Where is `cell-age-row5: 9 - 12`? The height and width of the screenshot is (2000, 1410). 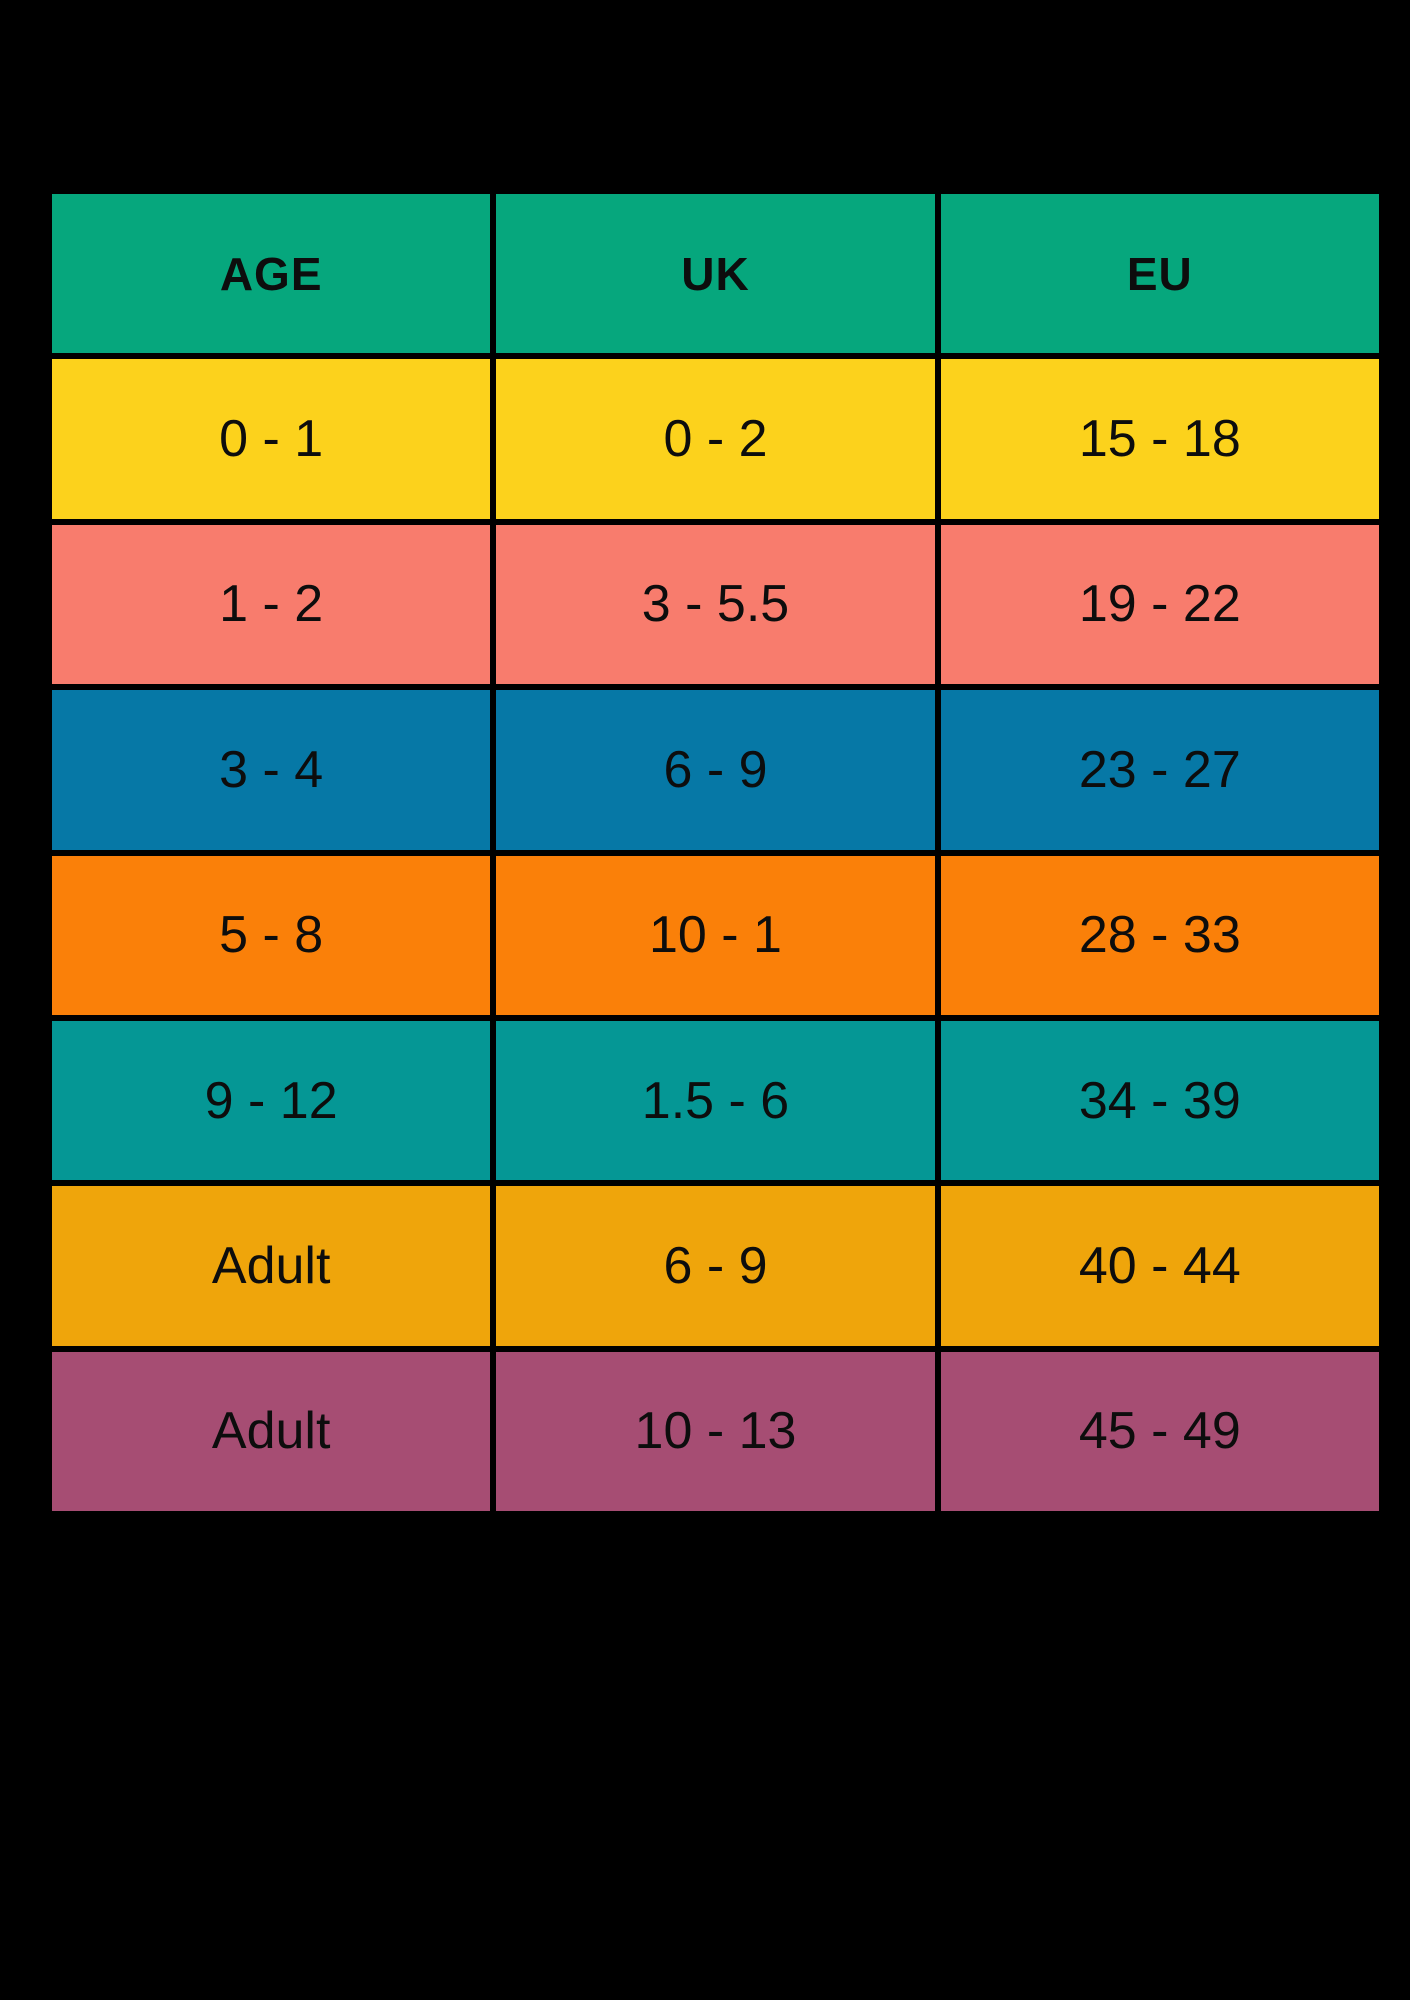
cell-age-row5: 9 - 12 is located at coordinates (271, 1100).